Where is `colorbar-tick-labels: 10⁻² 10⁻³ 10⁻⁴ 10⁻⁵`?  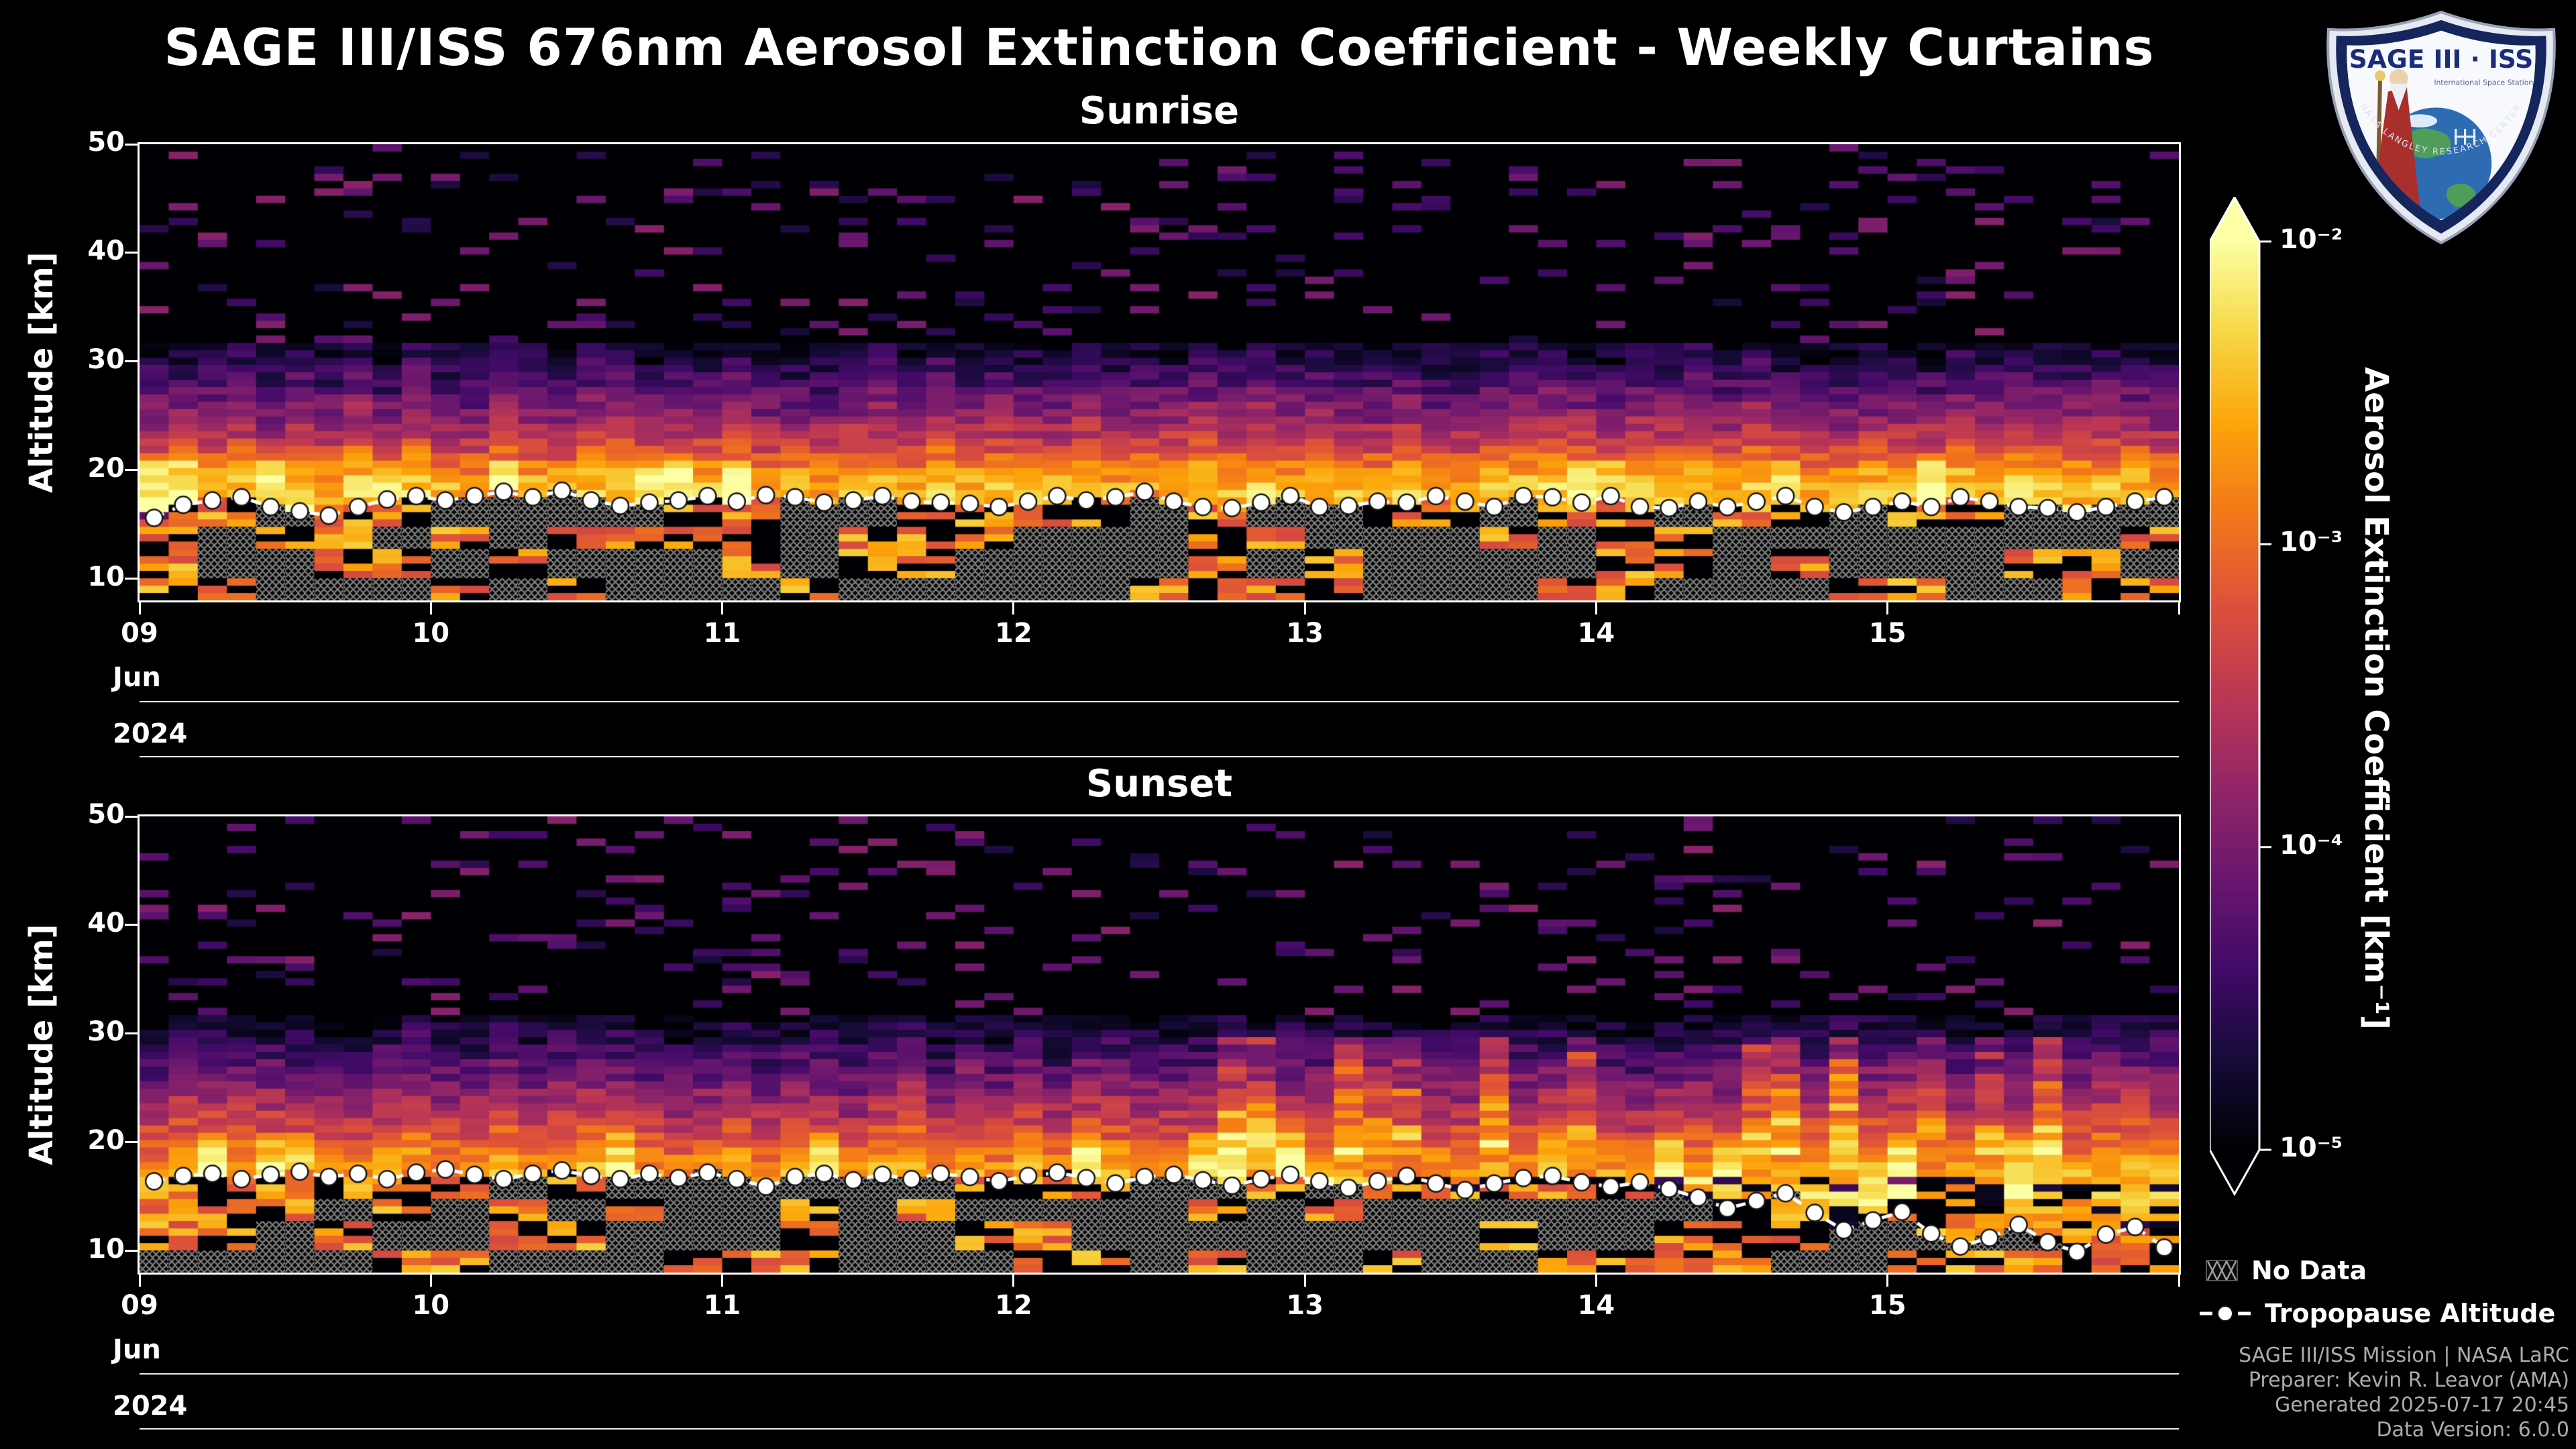 colorbar-tick-labels: 10⁻² 10⁻³ 10⁻⁴ 10⁻⁵ is located at coordinates (2329, 724).